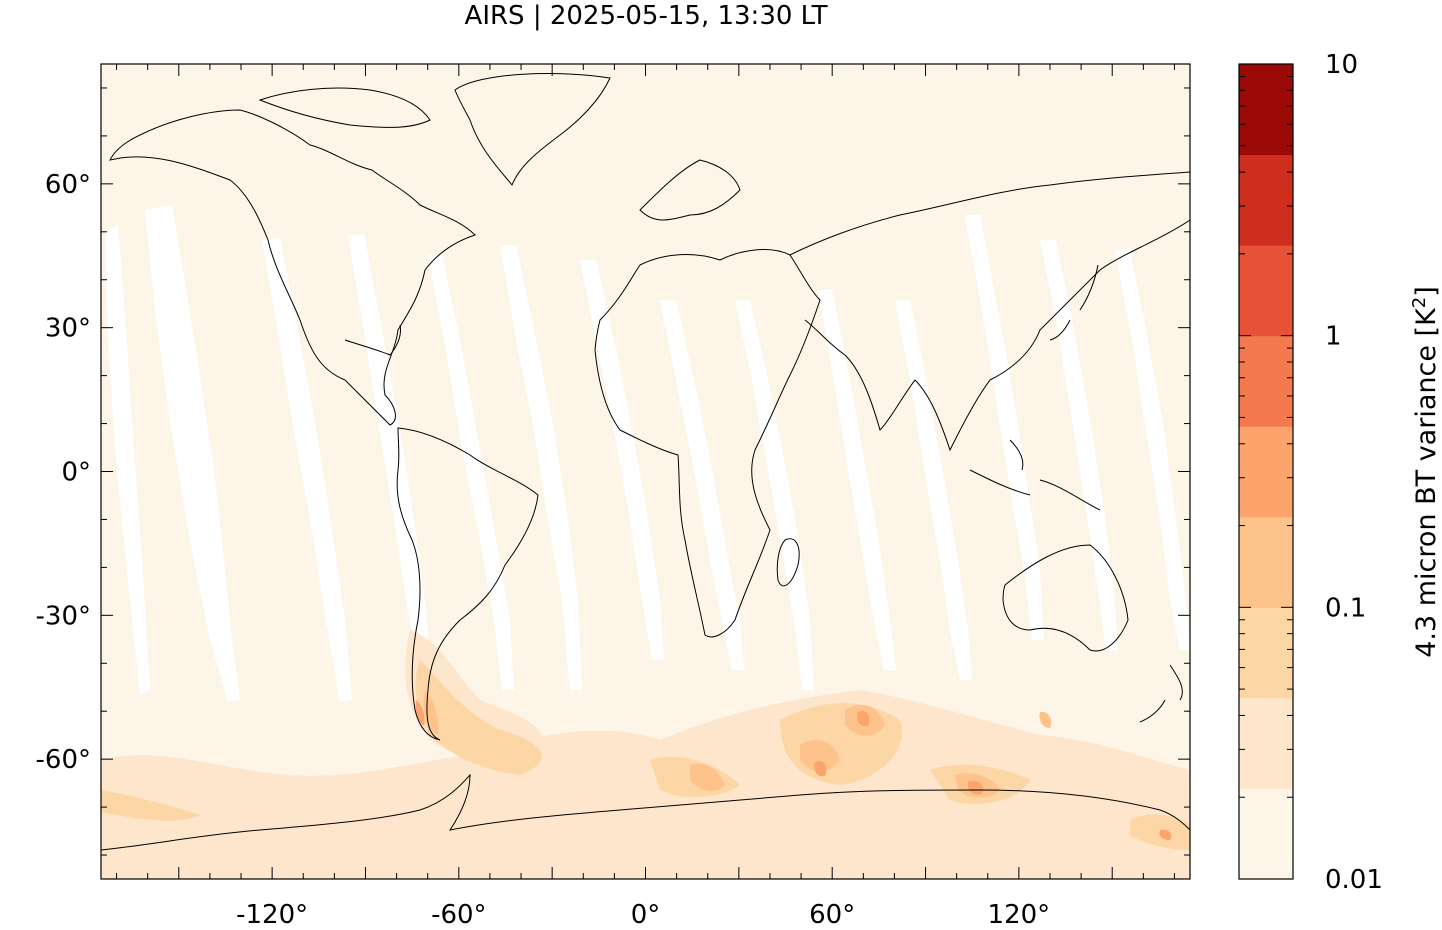 This screenshot has width=1442, height=930. I want to click on coastline-europe-africa, so click(707, 443).